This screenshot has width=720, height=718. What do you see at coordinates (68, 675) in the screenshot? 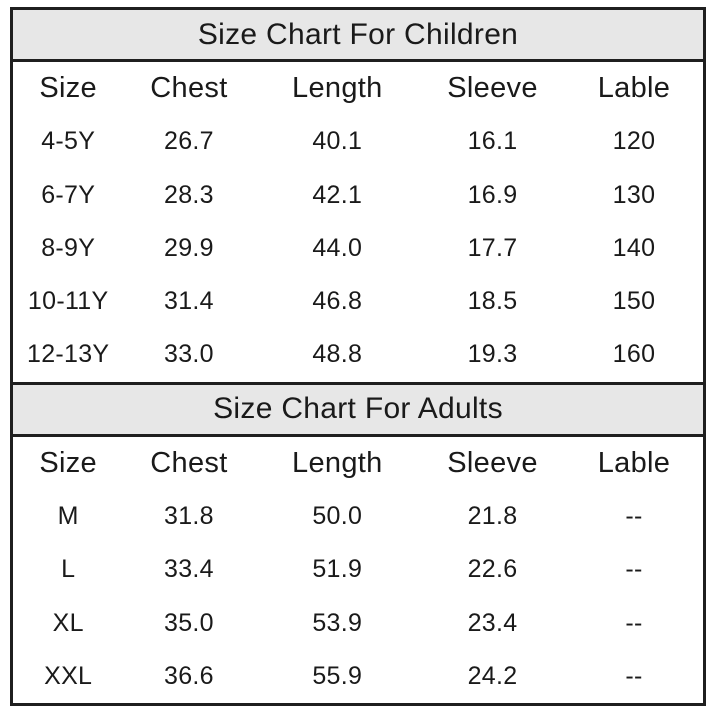
I see `cell-size: XXL` at bounding box center [68, 675].